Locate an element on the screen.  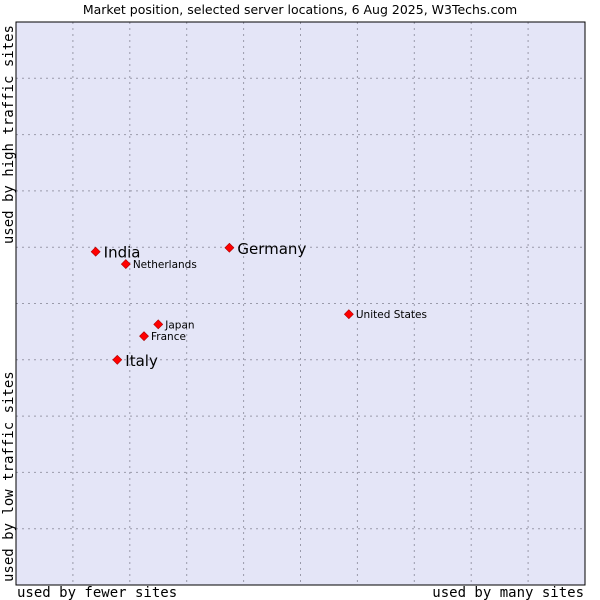
marker-netherlands is located at coordinates (125, 264).